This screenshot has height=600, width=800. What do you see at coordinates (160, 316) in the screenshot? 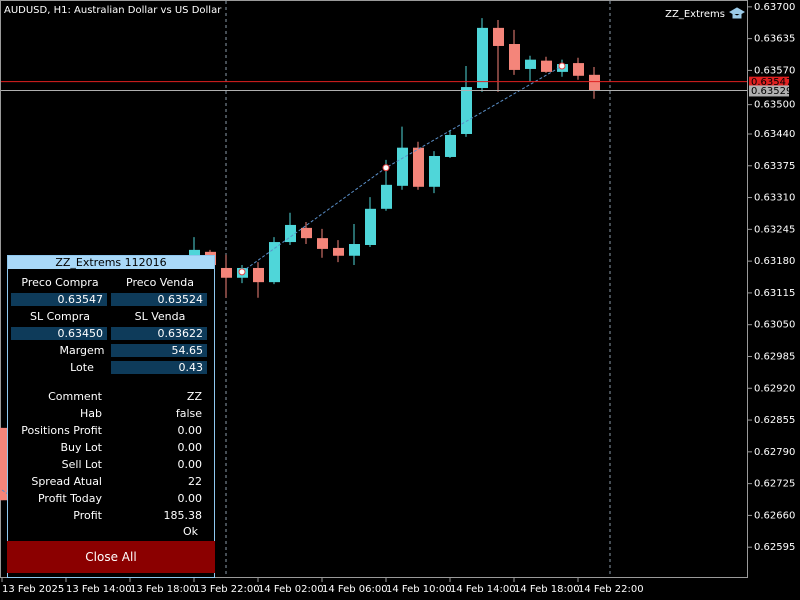
I see `header-label: SL Venda` at bounding box center [160, 316].